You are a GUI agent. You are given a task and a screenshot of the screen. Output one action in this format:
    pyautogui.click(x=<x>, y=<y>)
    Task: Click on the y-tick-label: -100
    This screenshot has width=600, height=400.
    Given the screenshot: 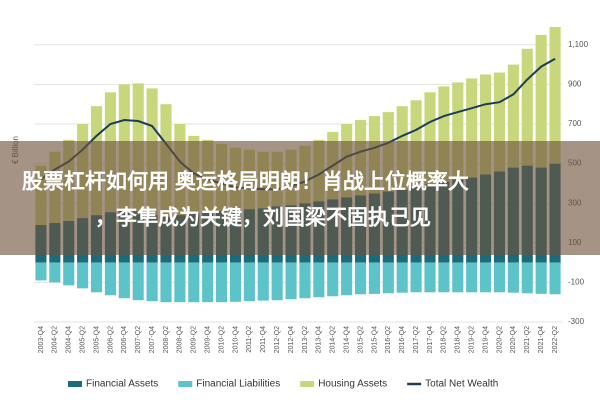 What is the action you would take?
    pyautogui.click(x=576, y=282)
    